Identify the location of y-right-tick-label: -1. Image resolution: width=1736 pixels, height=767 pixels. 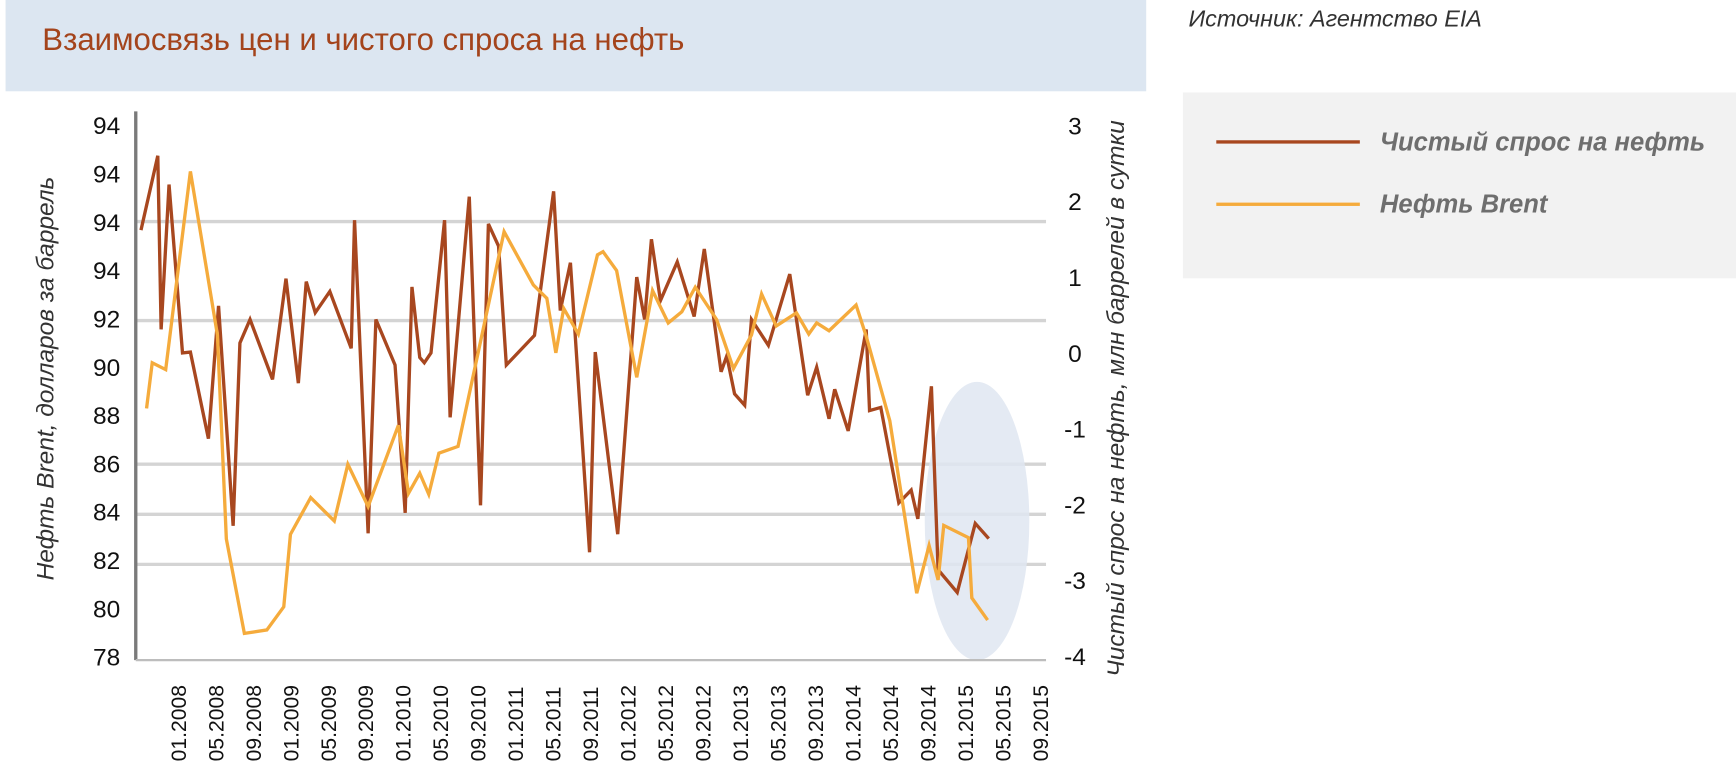
(1075, 430).